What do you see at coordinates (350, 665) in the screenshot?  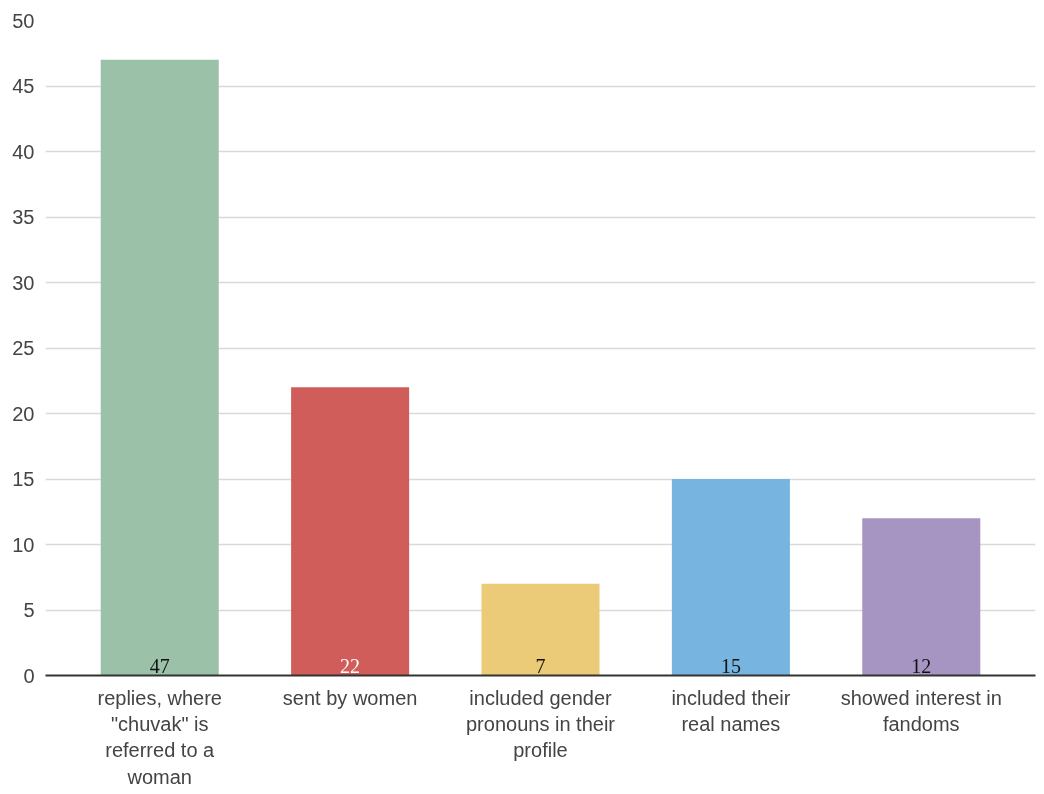 I see `data-label: 22` at bounding box center [350, 665].